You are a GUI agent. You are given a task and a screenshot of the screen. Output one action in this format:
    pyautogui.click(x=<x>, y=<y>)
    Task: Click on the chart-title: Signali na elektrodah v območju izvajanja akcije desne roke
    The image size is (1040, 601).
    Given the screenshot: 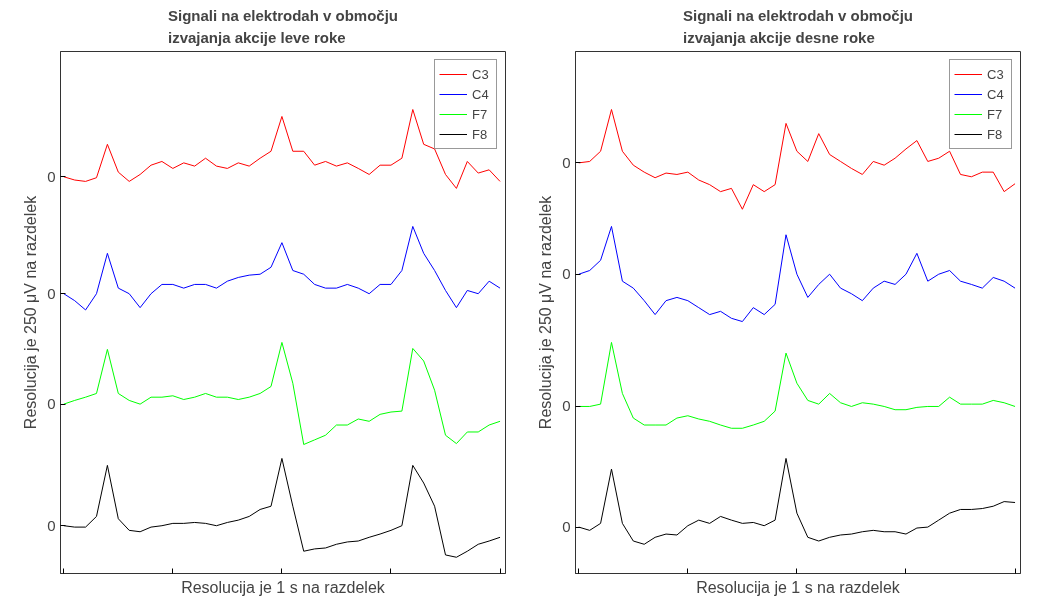 What is the action you would take?
    pyautogui.click(x=798, y=27)
    